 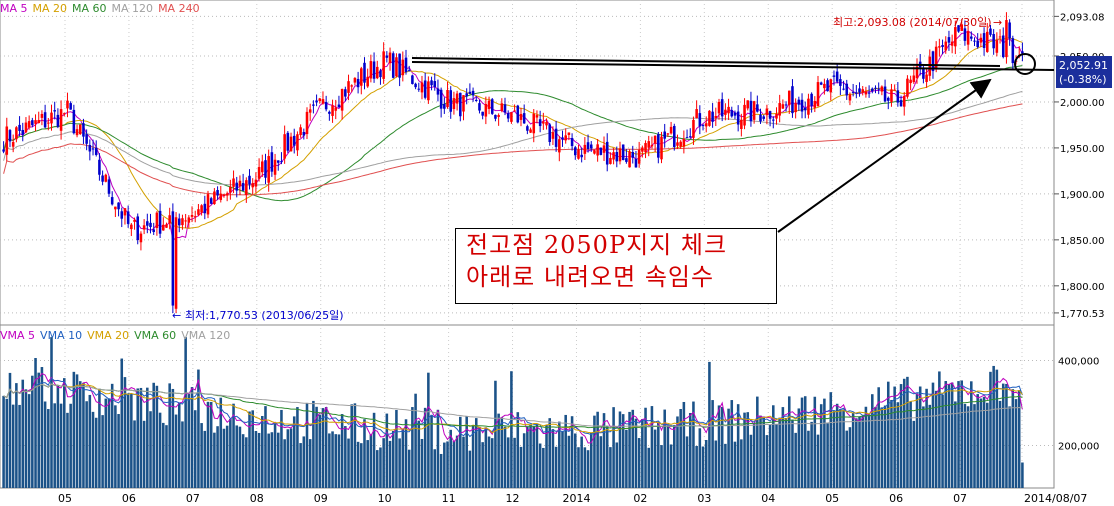 What do you see at coordinates (1055, 498) in the screenshot?
I see `date-tick-label: 2014/08/07` at bounding box center [1055, 498].